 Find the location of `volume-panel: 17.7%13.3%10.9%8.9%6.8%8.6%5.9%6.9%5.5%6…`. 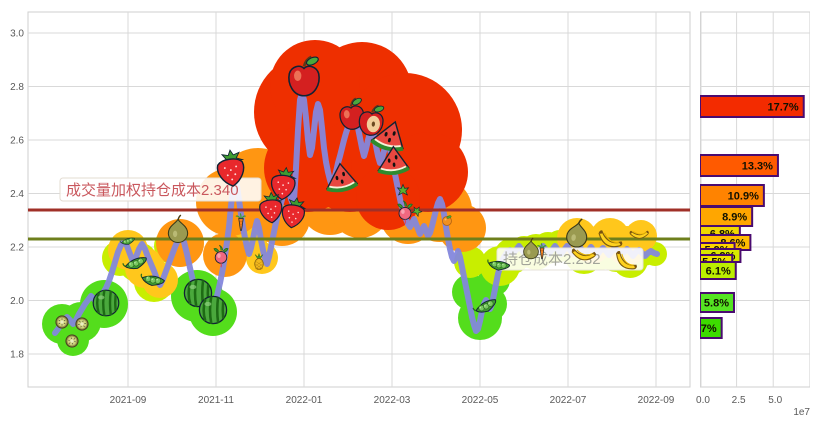

volume-panel: 17.7%13.3%10.9%8.9%6.8%8.6%5.9%6.9%5.5%6… is located at coordinates (751, 199).